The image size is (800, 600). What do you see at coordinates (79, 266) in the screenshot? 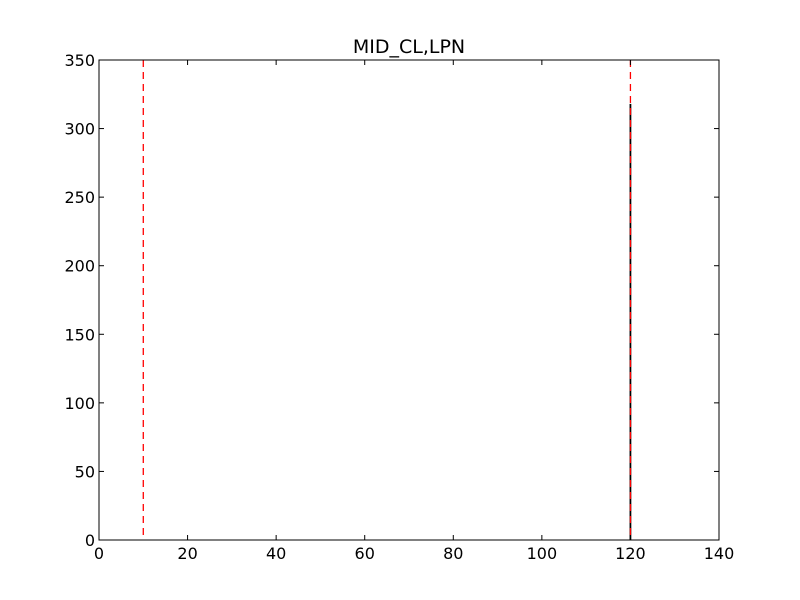
I see `y-tick-label: 200` at bounding box center [79, 266].